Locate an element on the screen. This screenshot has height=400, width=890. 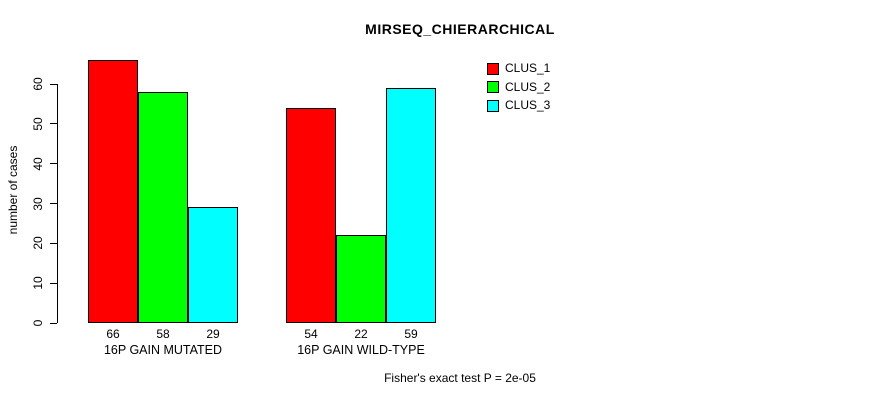
y-tick-label: 10 is located at coordinates (38, 283).